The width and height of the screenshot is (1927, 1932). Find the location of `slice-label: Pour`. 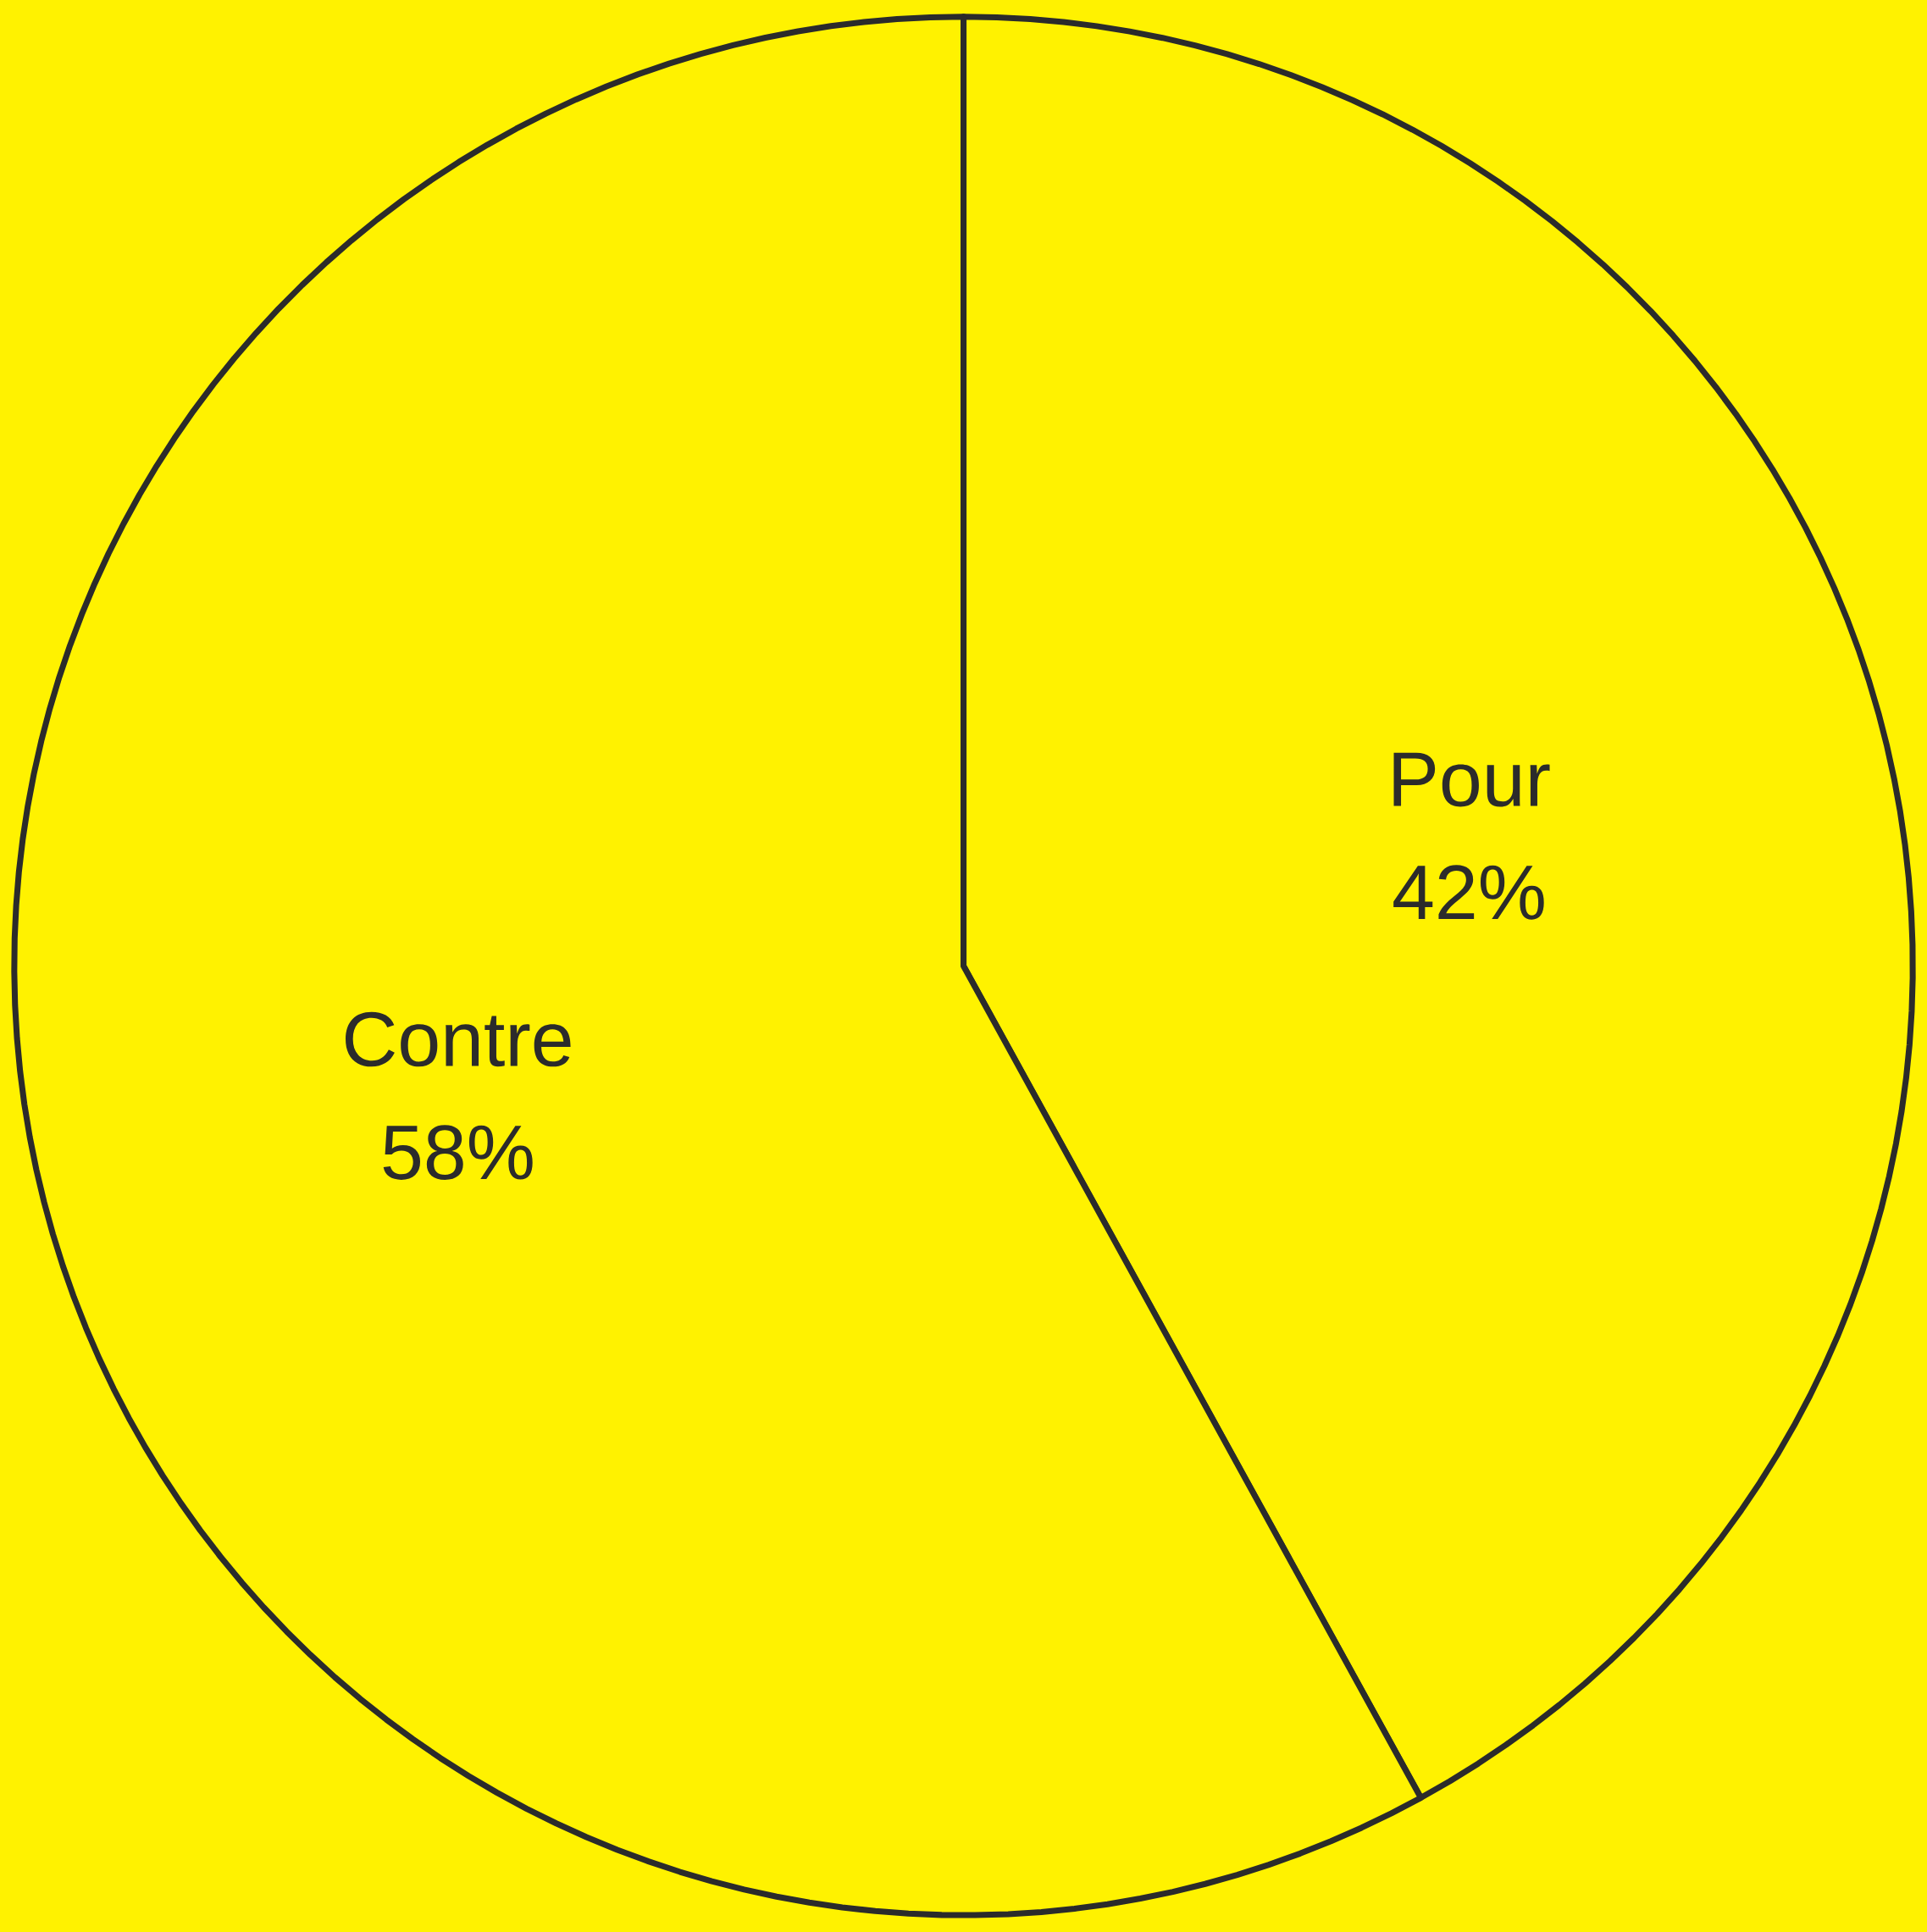

slice-label: Pour is located at coordinates (1471, 779).